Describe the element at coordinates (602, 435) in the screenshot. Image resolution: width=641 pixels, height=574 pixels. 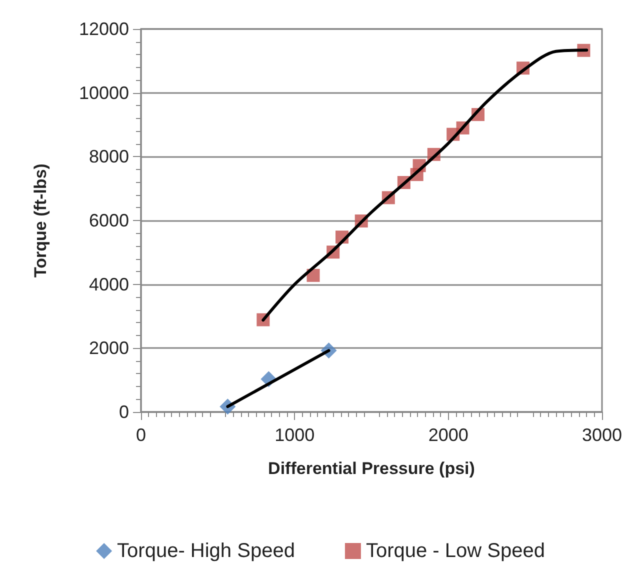
I see `x-tick-label: 3000` at that location.